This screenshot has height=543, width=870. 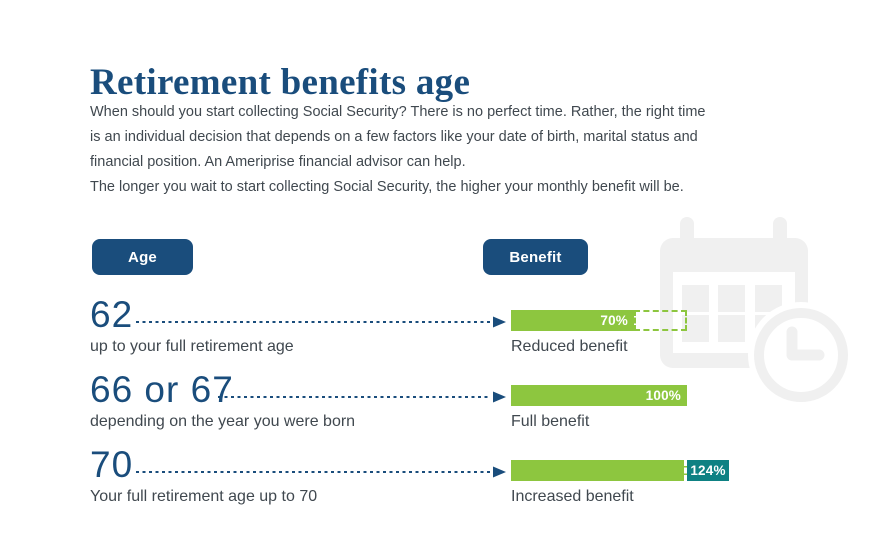 I want to click on bar-overage: 124%, so click(x=708, y=470).